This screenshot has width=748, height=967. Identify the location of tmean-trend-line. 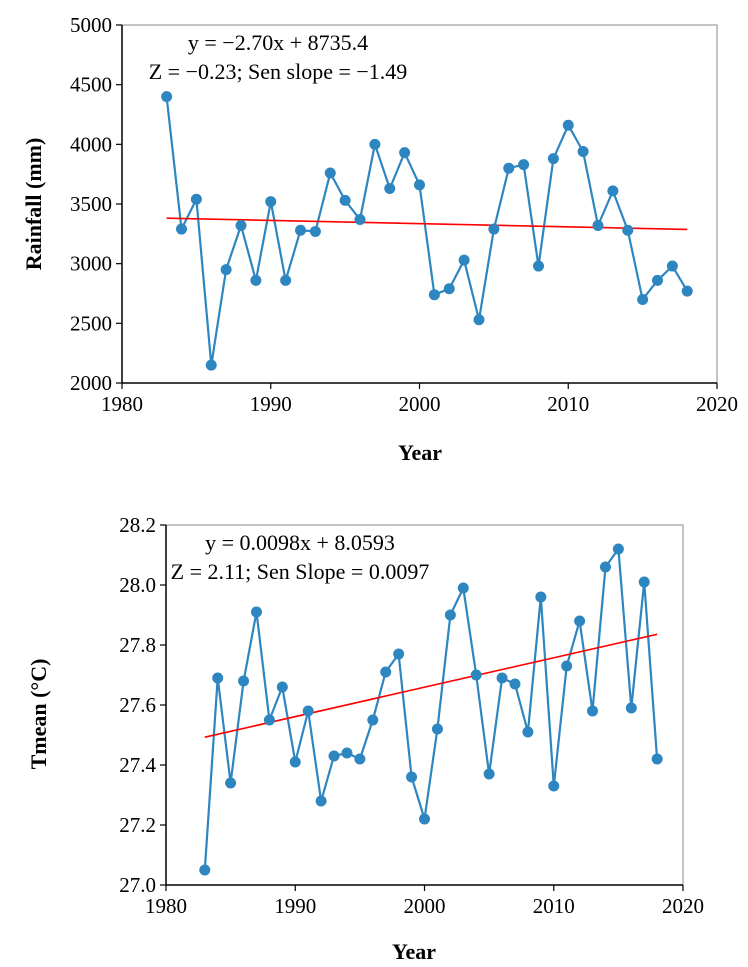
(431, 685).